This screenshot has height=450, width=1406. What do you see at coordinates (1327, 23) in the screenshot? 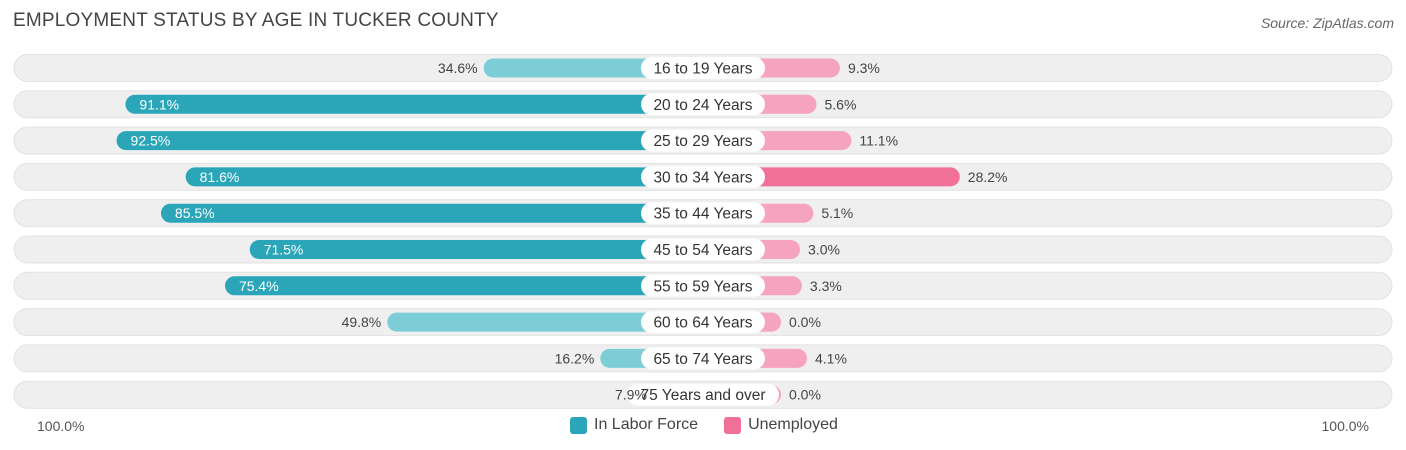
I see `source-credit: Source: ZipAtlas.com` at bounding box center [1327, 23].